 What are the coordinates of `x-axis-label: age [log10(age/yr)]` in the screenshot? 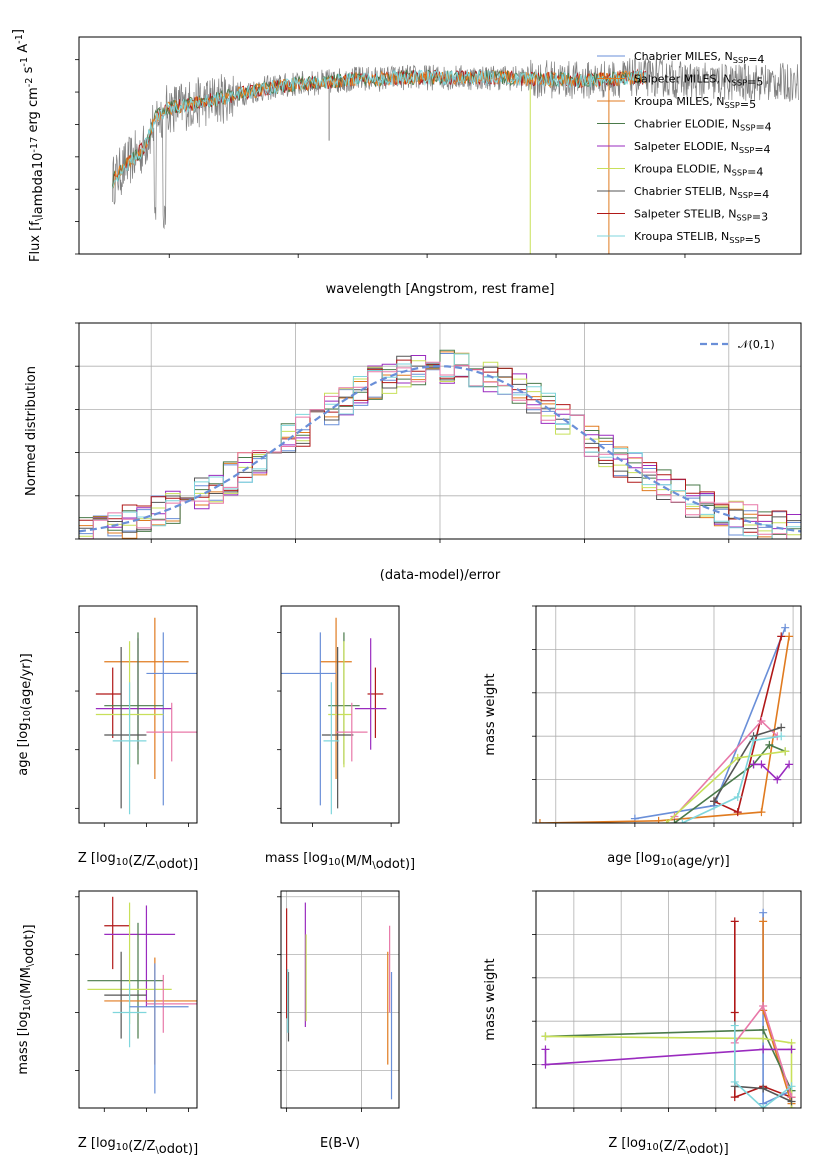 It's located at (668, 860).